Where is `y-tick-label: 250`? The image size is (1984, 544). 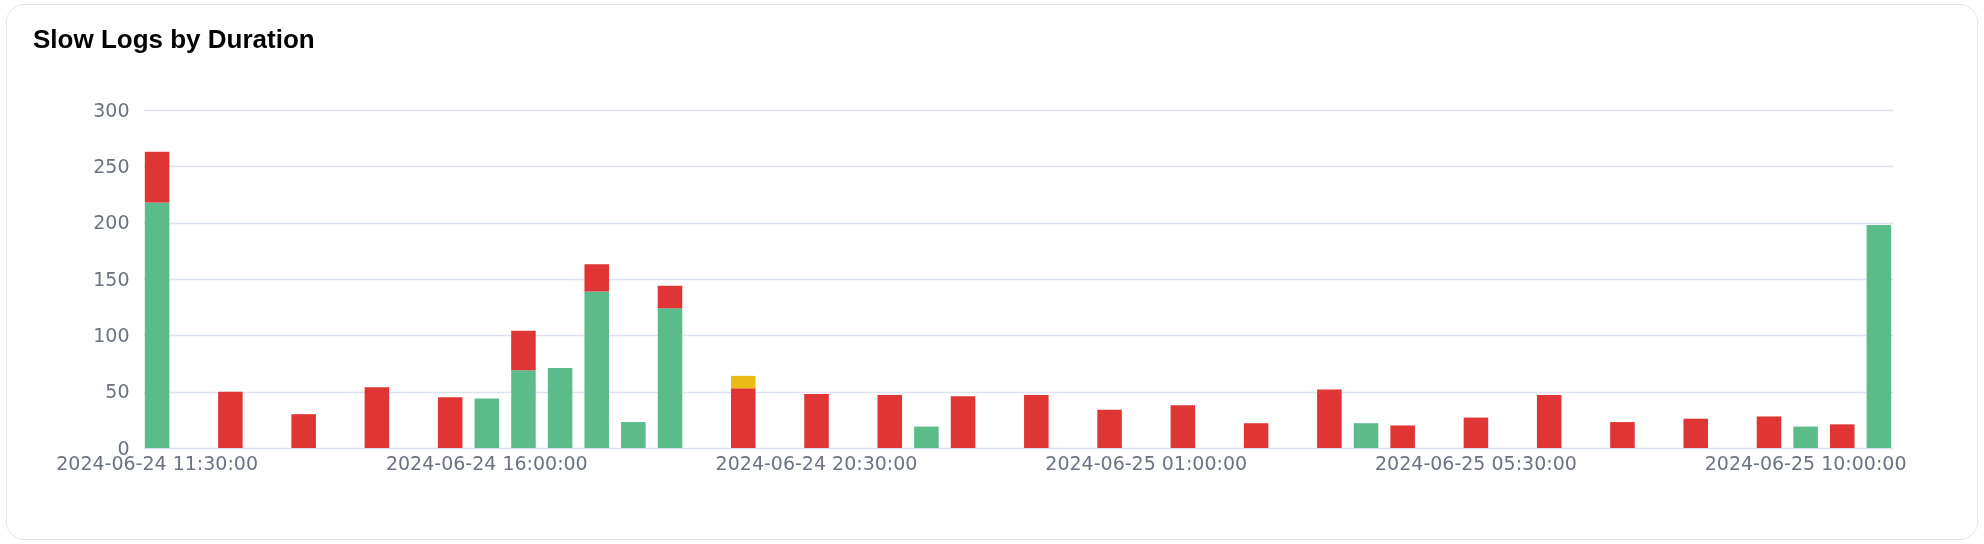 y-tick-label: 250 is located at coordinates (111, 165).